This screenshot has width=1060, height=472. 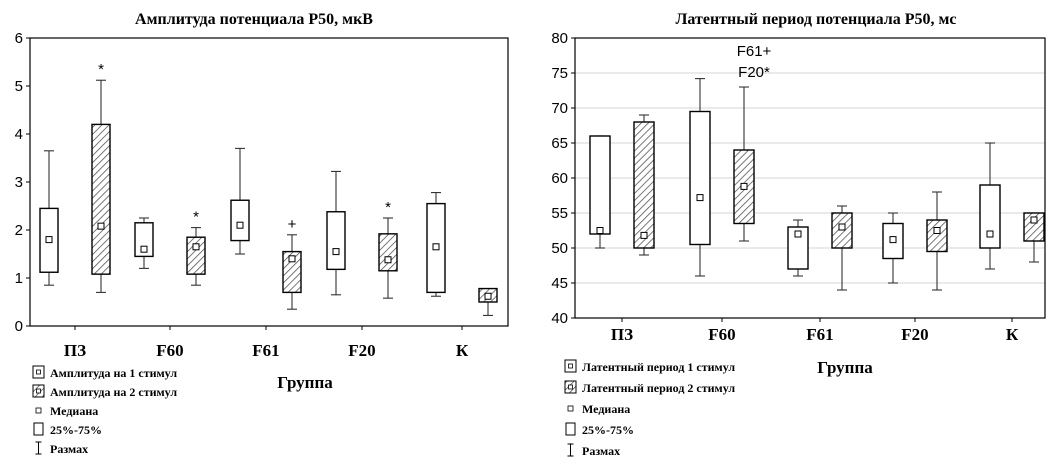 What do you see at coordinates (754, 51) in the screenshot?
I see `significance-marker: F61+` at bounding box center [754, 51].